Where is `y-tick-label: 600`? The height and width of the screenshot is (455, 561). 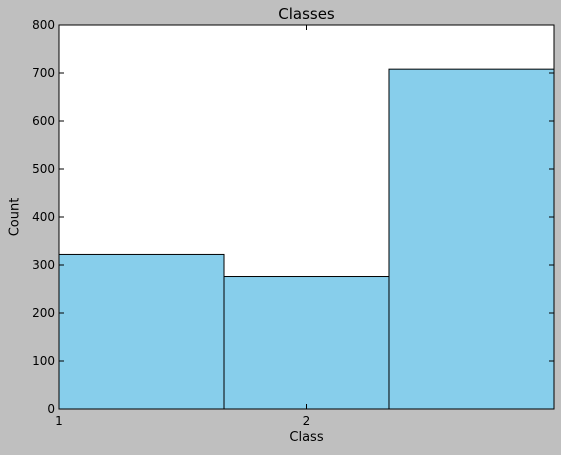
y-tick-label: 600 is located at coordinates (43, 121).